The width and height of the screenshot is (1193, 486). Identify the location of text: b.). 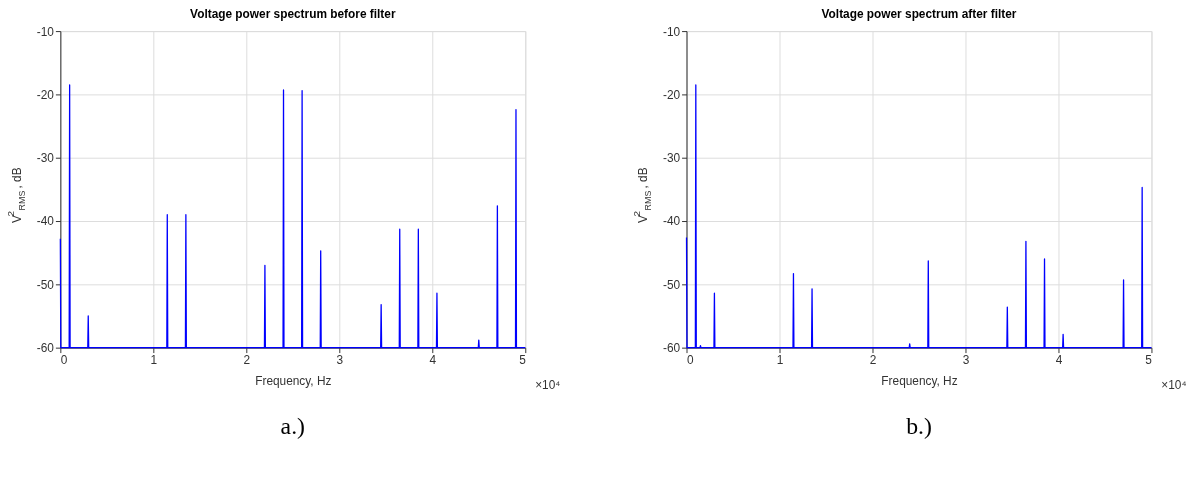
(919, 425).